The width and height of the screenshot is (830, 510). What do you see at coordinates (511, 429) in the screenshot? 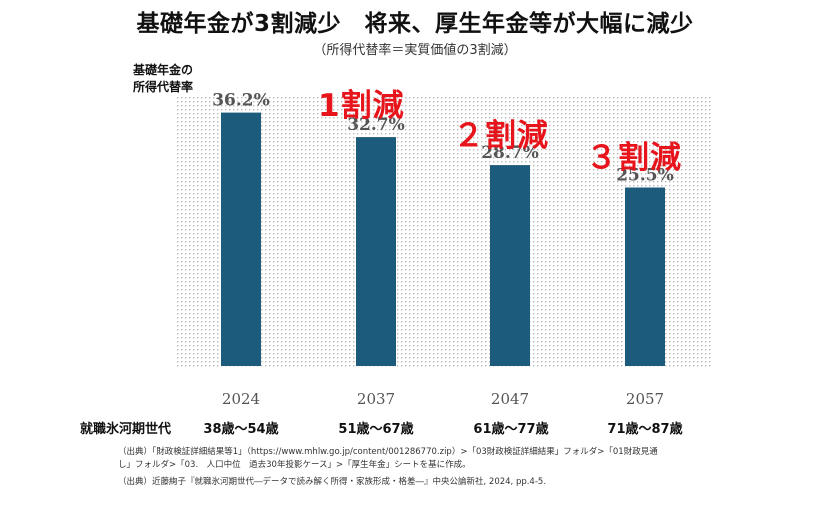
I see `age-range-2047: 61歳～77歳` at bounding box center [511, 429].